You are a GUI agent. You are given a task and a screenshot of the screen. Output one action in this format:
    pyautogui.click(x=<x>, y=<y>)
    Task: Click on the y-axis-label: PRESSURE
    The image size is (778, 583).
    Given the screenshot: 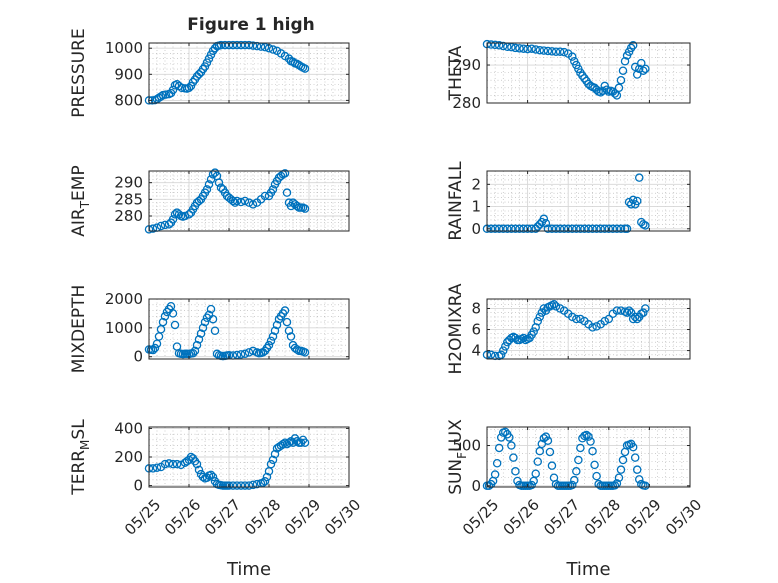 What is the action you would take?
    pyautogui.click(x=79, y=72)
    